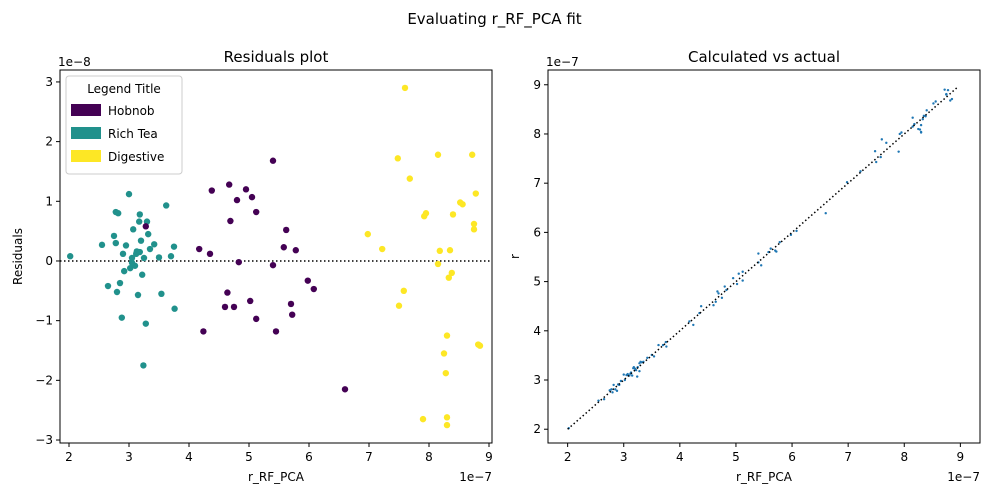  What do you see at coordinates (189, 457) in the screenshot?
I see `x-tick-label: 4` at bounding box center [189, 457].